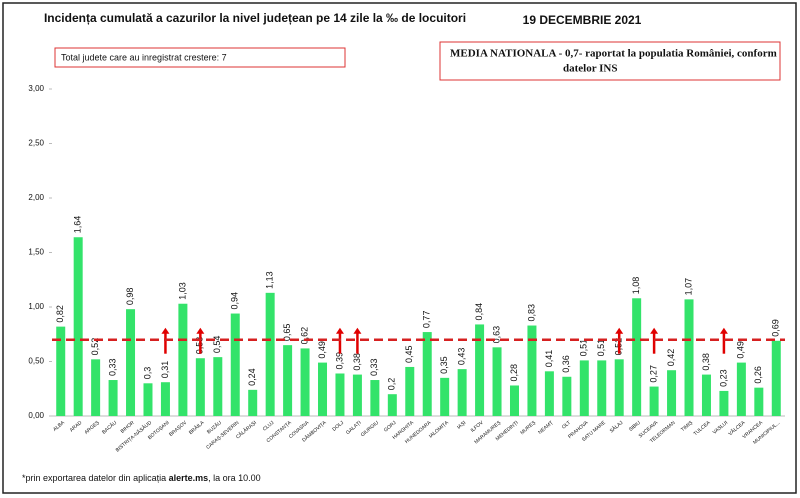  Describe the element at coordinates (758, 375) in the screenshot. I see `value-label: 0,26` at that location.